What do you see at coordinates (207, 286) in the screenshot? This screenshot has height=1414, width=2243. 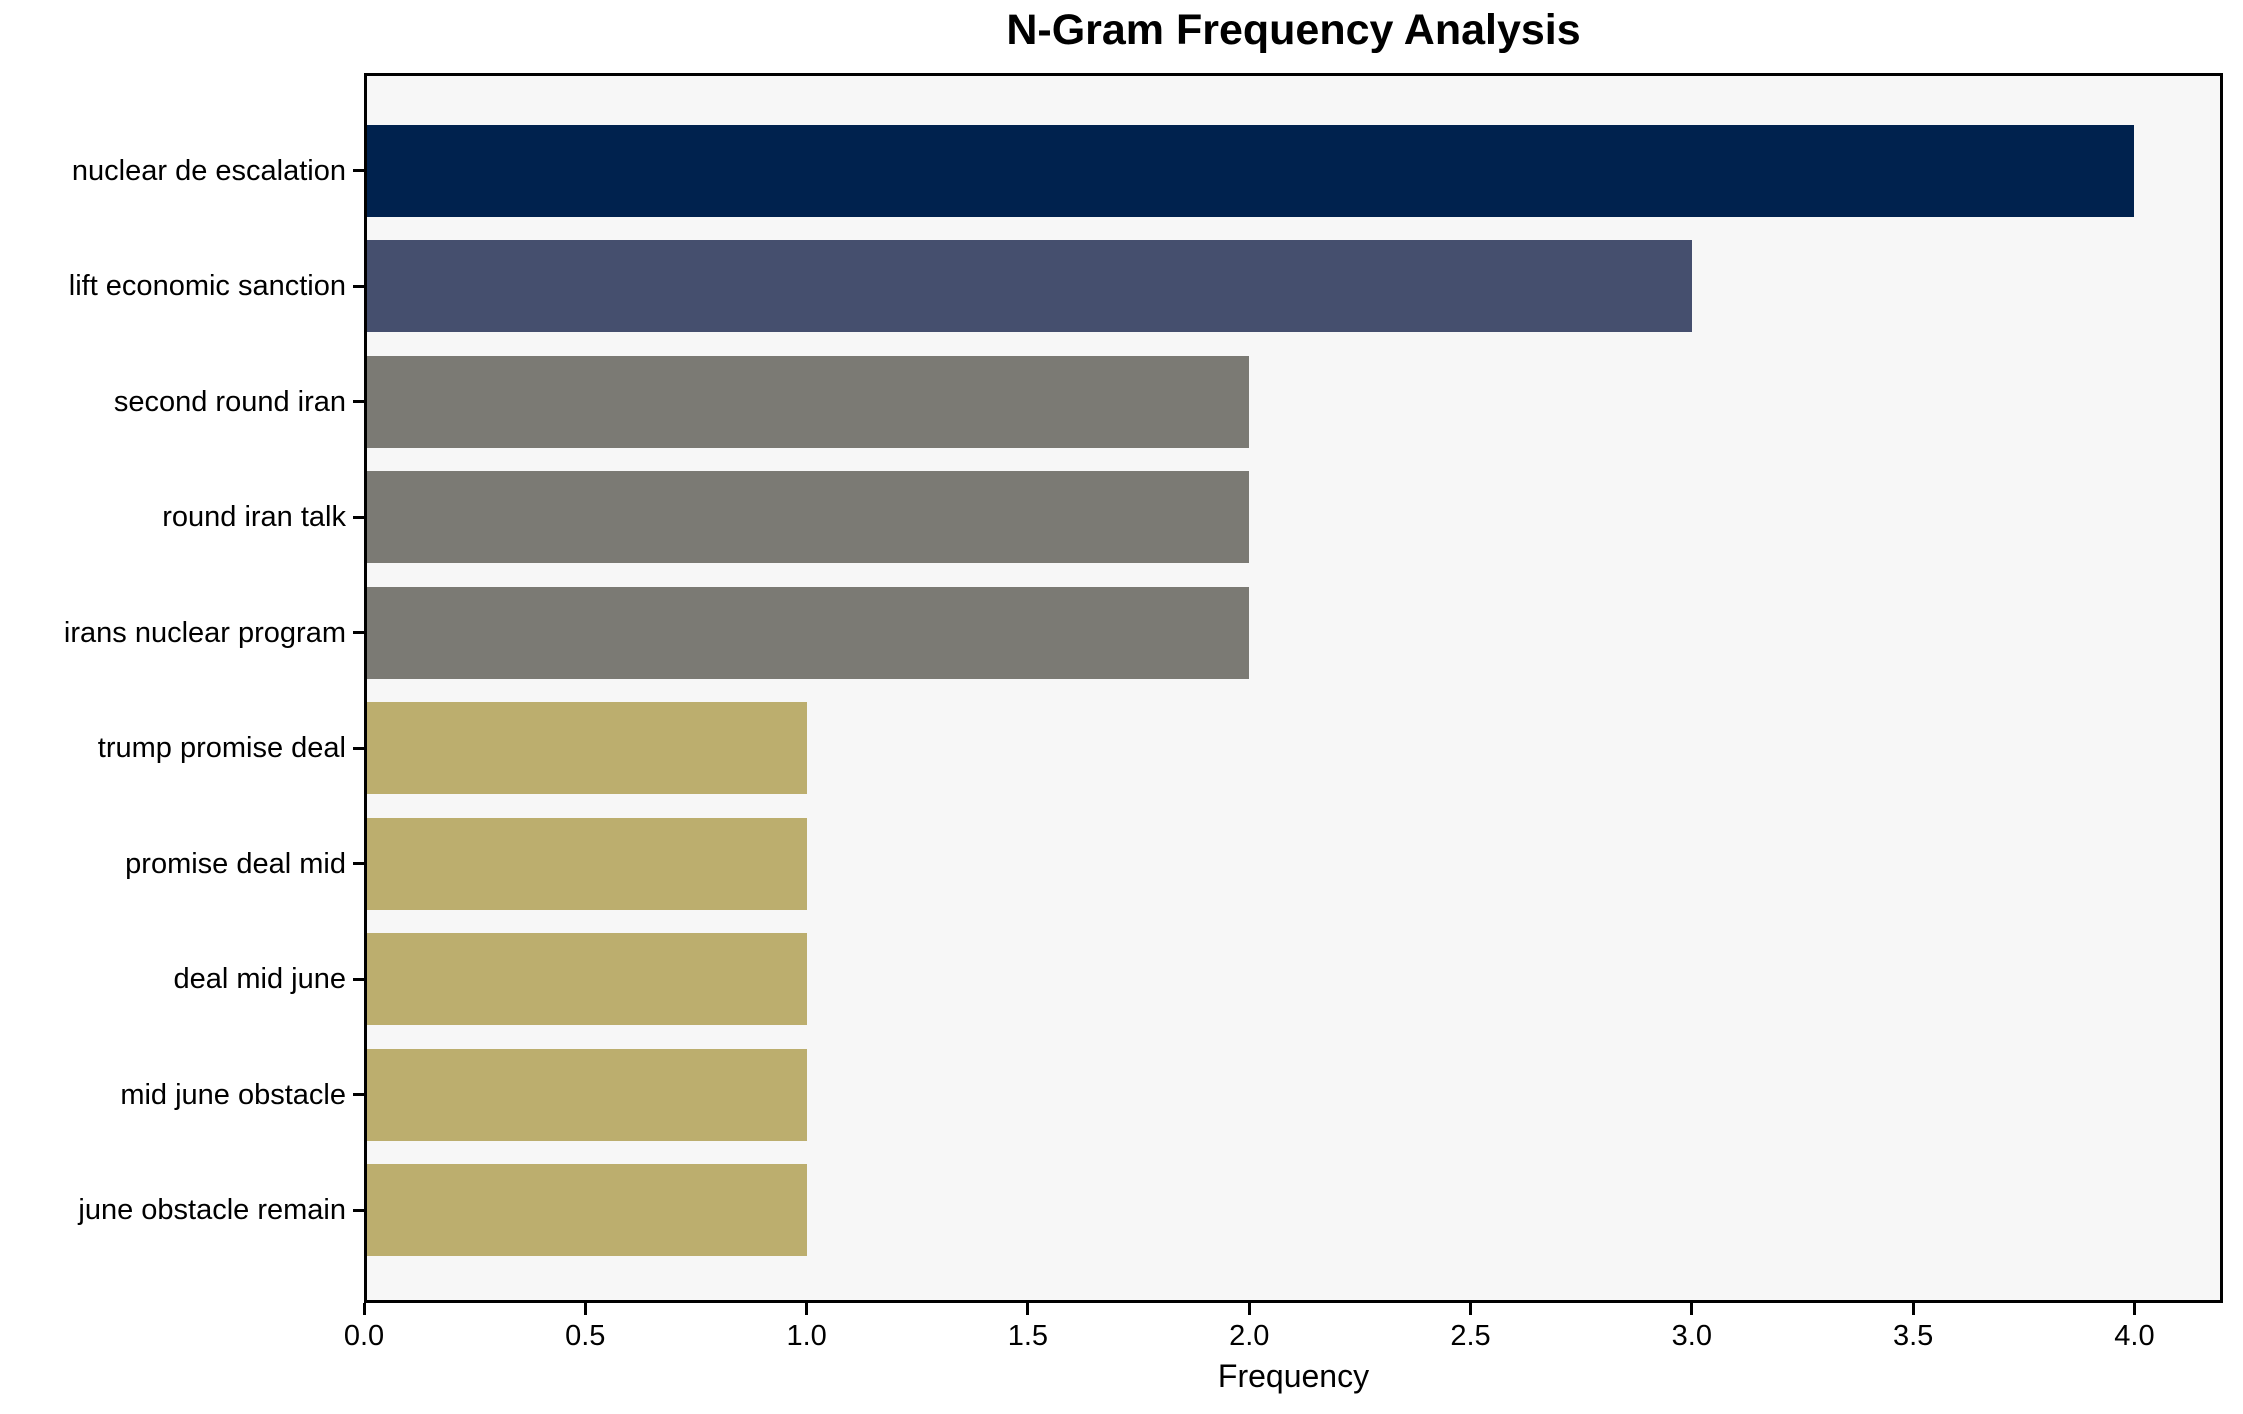 I see `y-tick-label: lift economic sanction` at bounding box center [207, 286].